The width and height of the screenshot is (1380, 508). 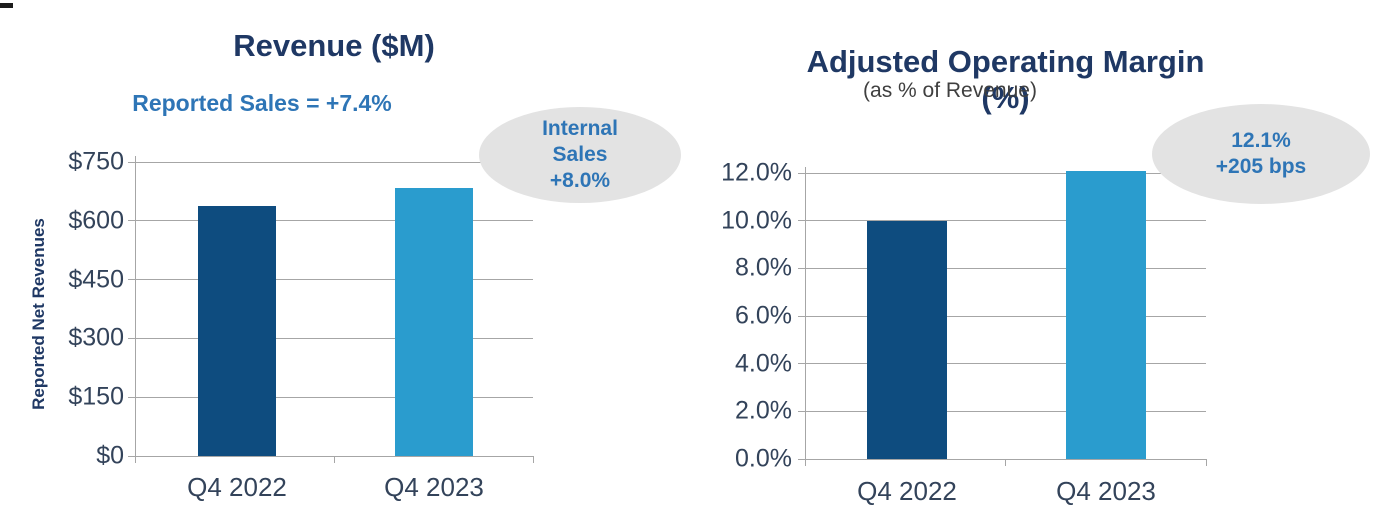 I want to click on callout-line: Internal, so click(x=580, y=128).